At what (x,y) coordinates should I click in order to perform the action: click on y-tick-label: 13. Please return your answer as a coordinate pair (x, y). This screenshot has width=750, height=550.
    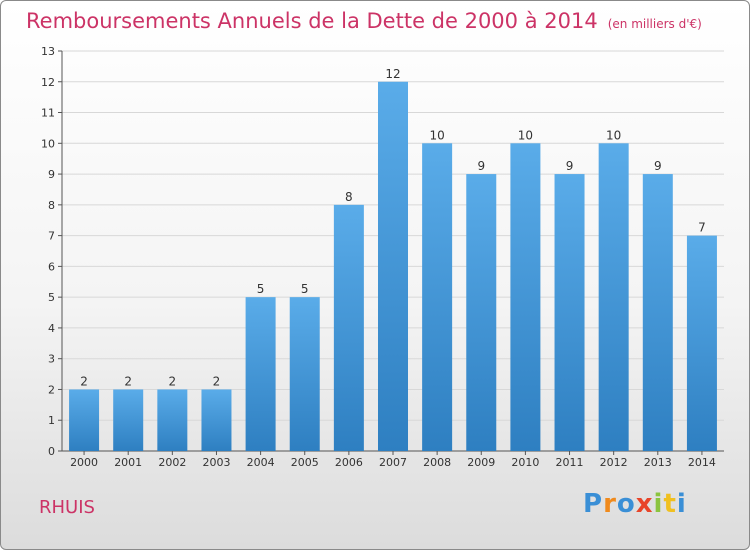
    Looking at the image, I should click on (48, 51).